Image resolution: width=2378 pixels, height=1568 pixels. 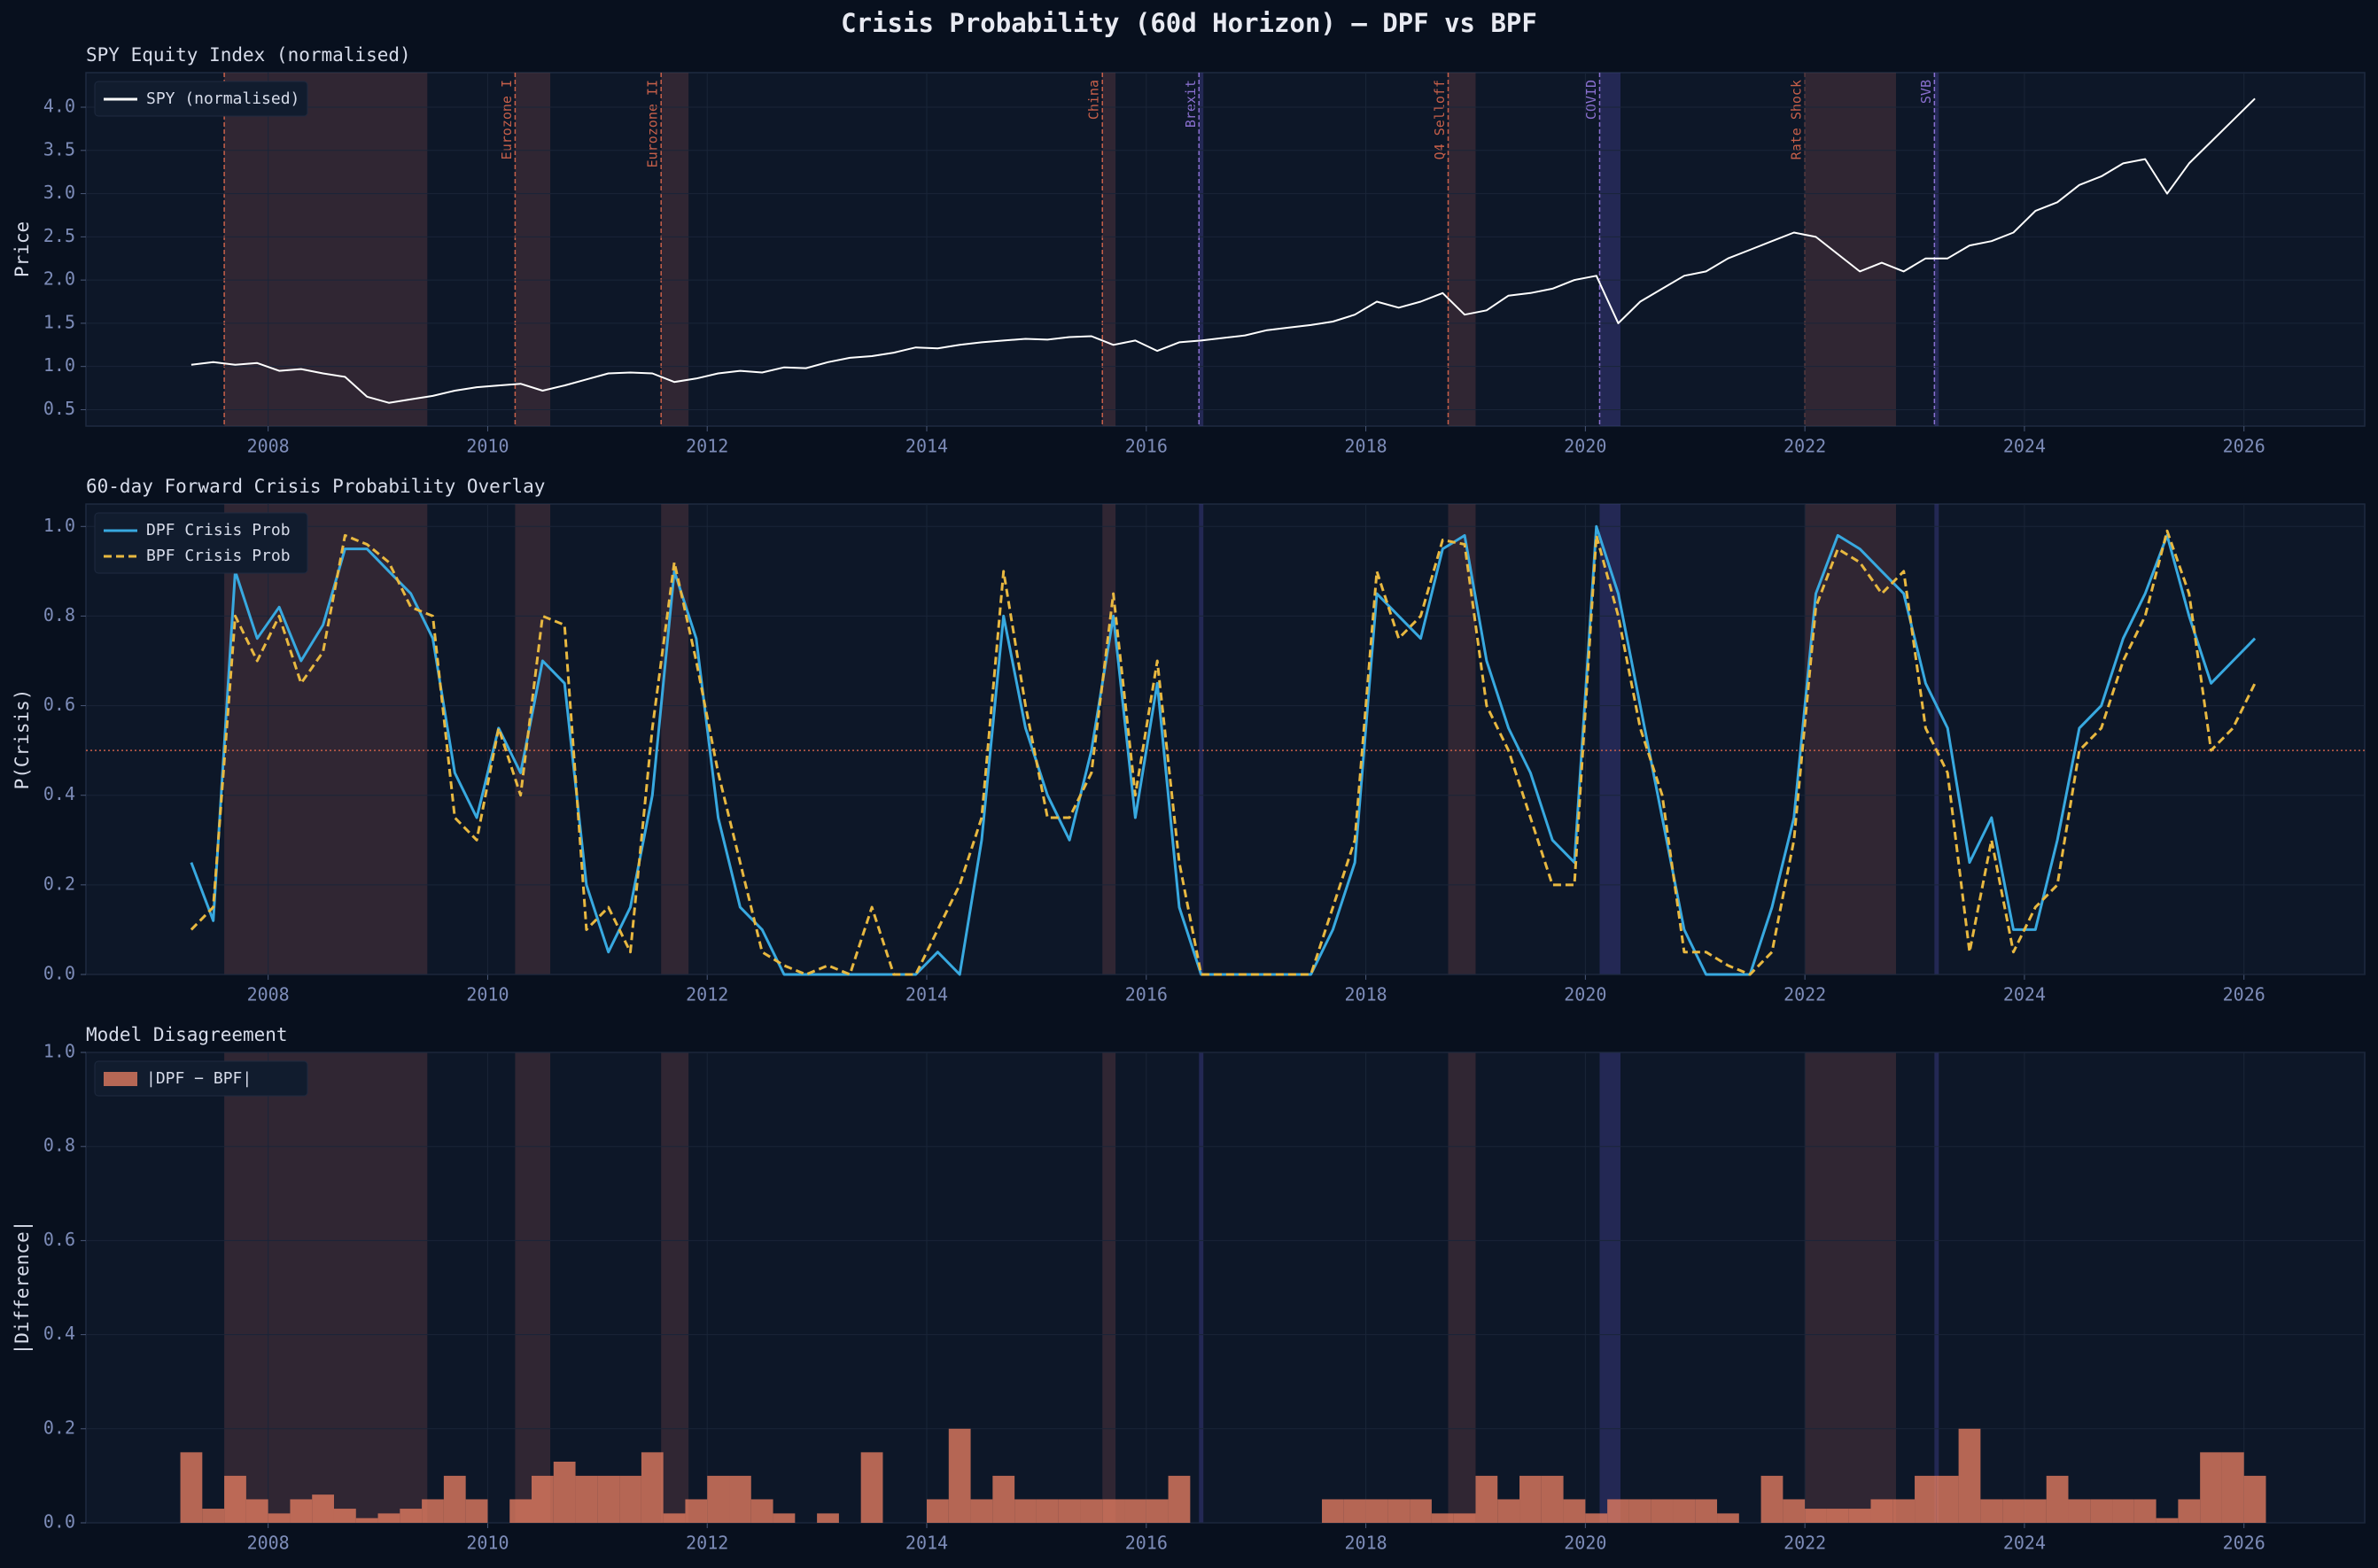 I want to click on y-tick-label: 2.0, so click(x=59, y=279).